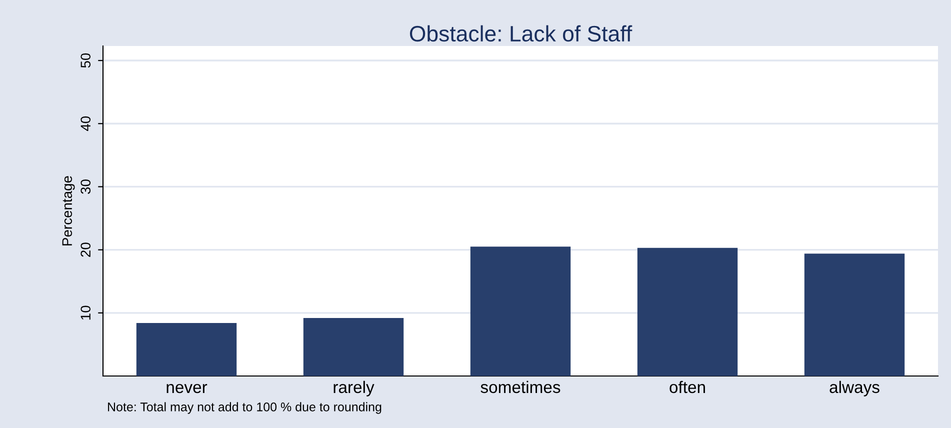 The width and height of the screenshot is (951, 428). Describe the element at coordinates (245, 408) in the screenshot. I see `text: Note: Total may not add to 100 % due to rounding` at that location.